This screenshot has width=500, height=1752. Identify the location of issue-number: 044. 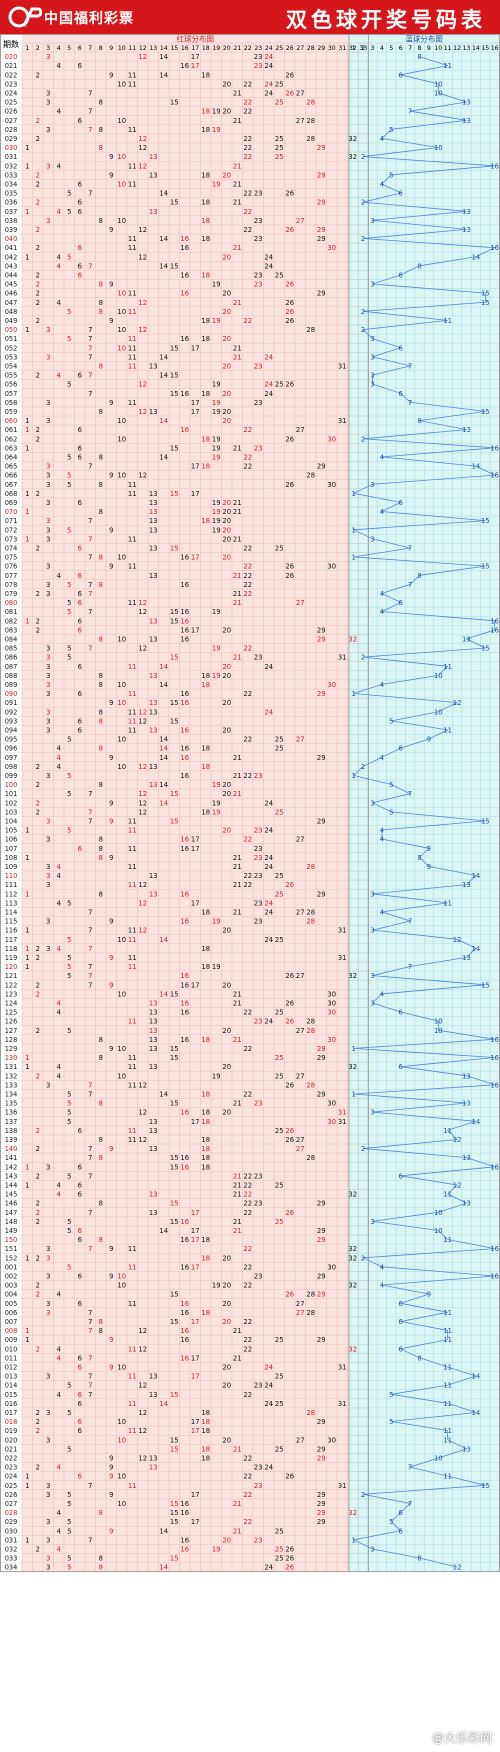
(11, 275).